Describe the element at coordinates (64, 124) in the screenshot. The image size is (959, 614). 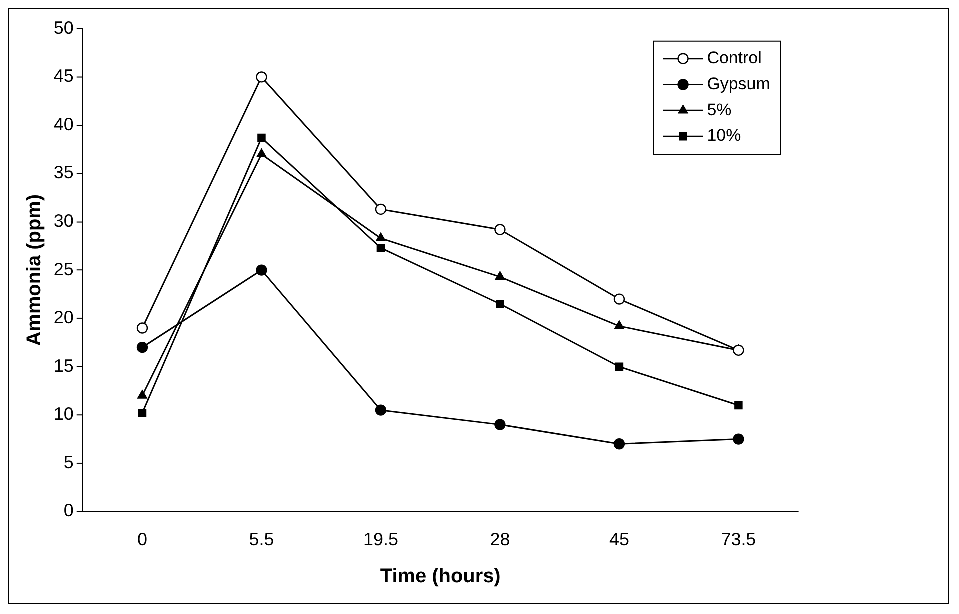
I see `y-tick-label: 40` at that location.